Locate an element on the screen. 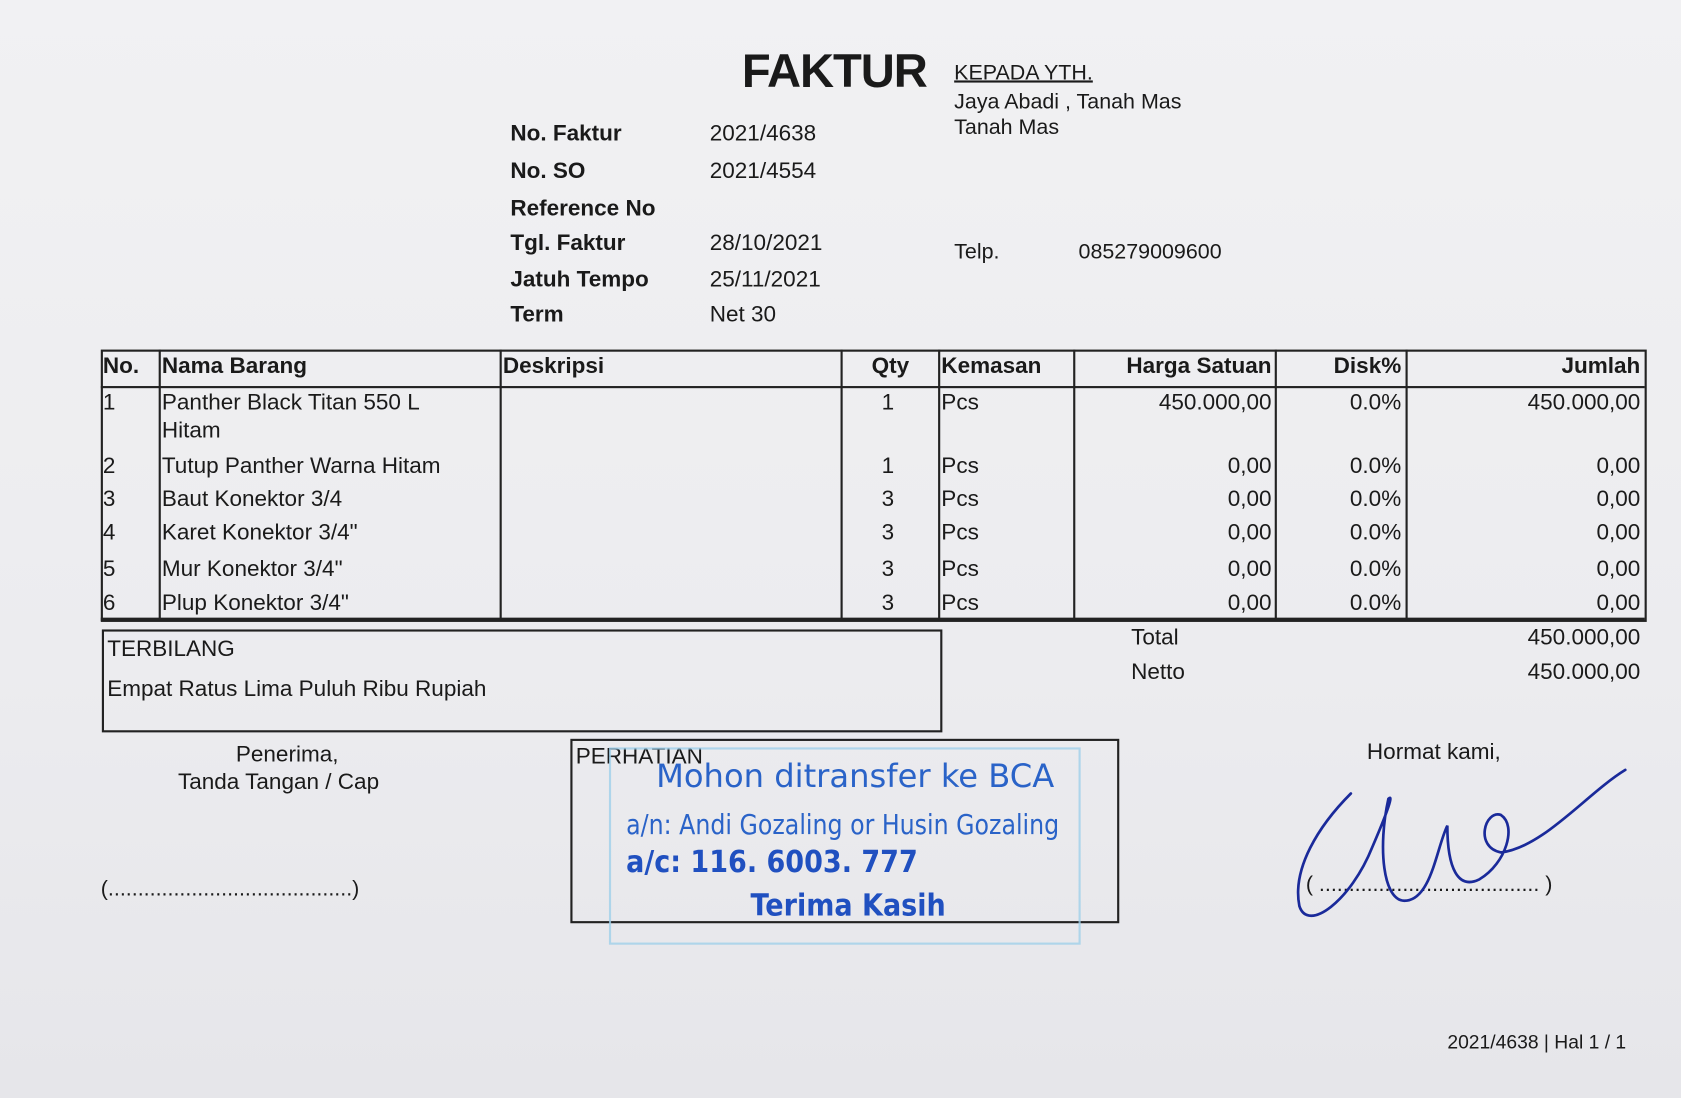 This screenshot has height=1098, width=1681. meta-label: No. Faktur is located at coordinates (566, 133).